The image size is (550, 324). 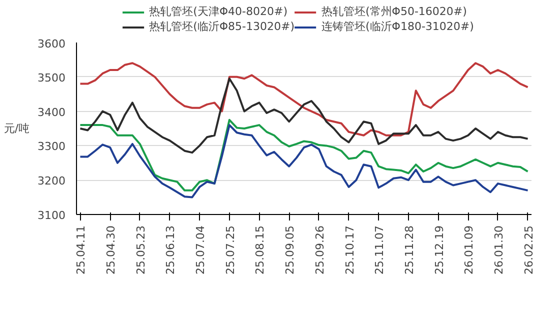 I want to click on x-tick-label: 25.10.17, so click(x=349, y=250).